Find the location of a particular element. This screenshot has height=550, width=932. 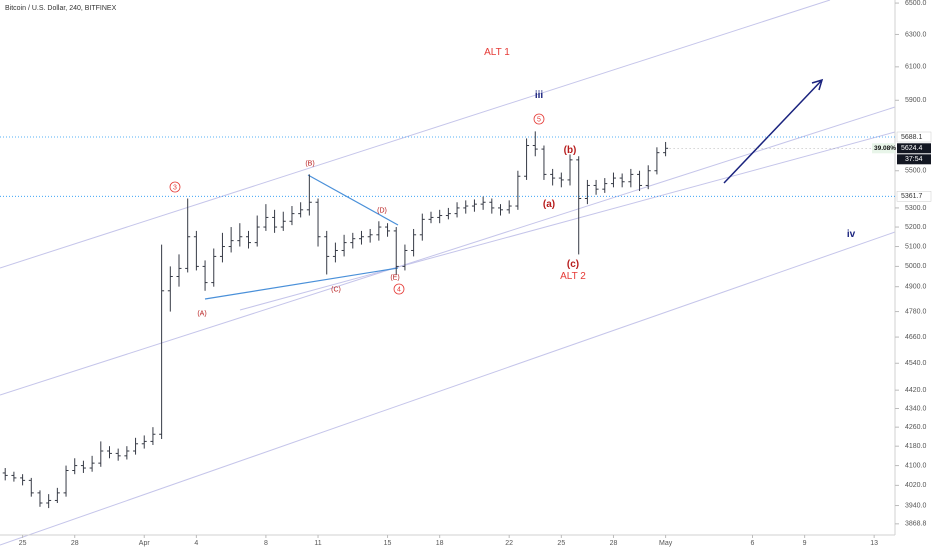

wave-label: 5 is located at coordinates (539, 119).